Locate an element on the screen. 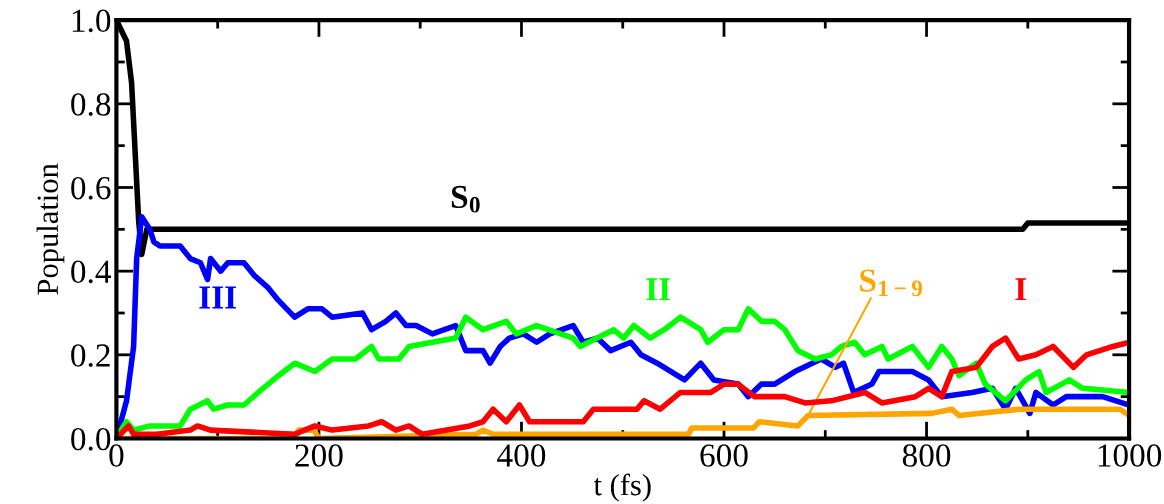  x-tick-label: 600 is located at coordinates (724, 455).